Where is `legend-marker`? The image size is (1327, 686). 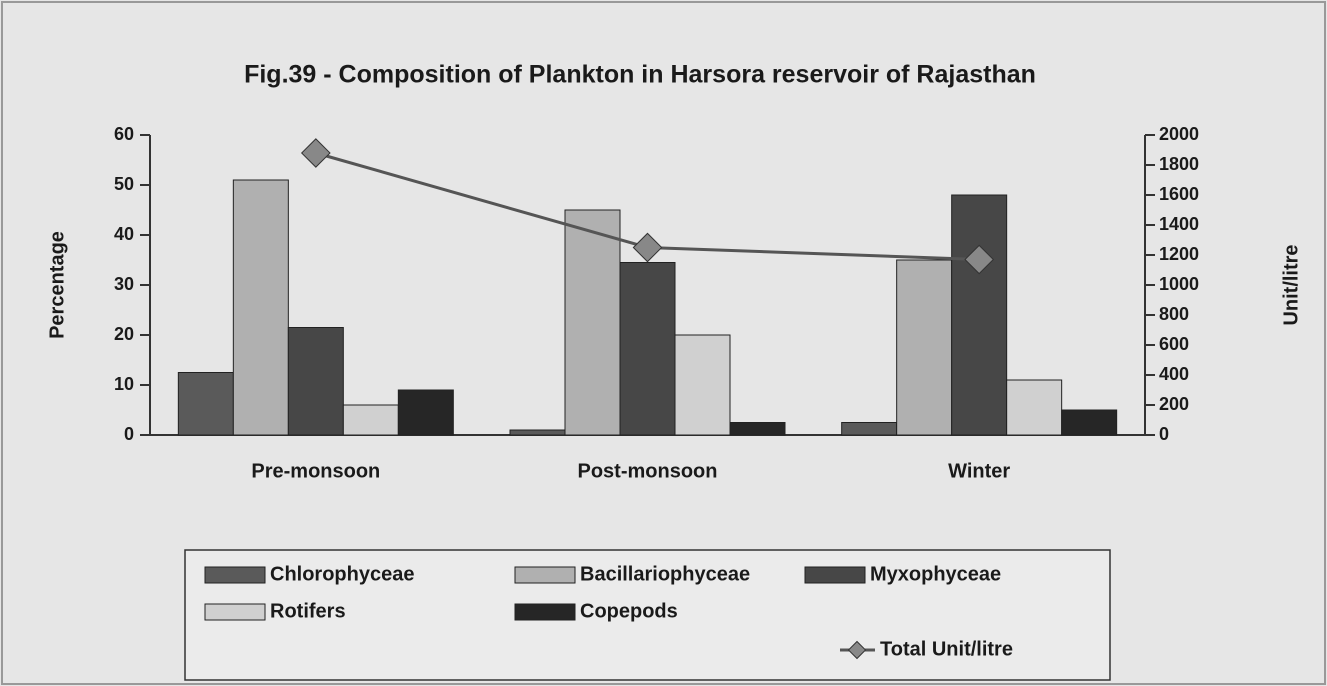
legend-marker is located at coordinates (857, 650).